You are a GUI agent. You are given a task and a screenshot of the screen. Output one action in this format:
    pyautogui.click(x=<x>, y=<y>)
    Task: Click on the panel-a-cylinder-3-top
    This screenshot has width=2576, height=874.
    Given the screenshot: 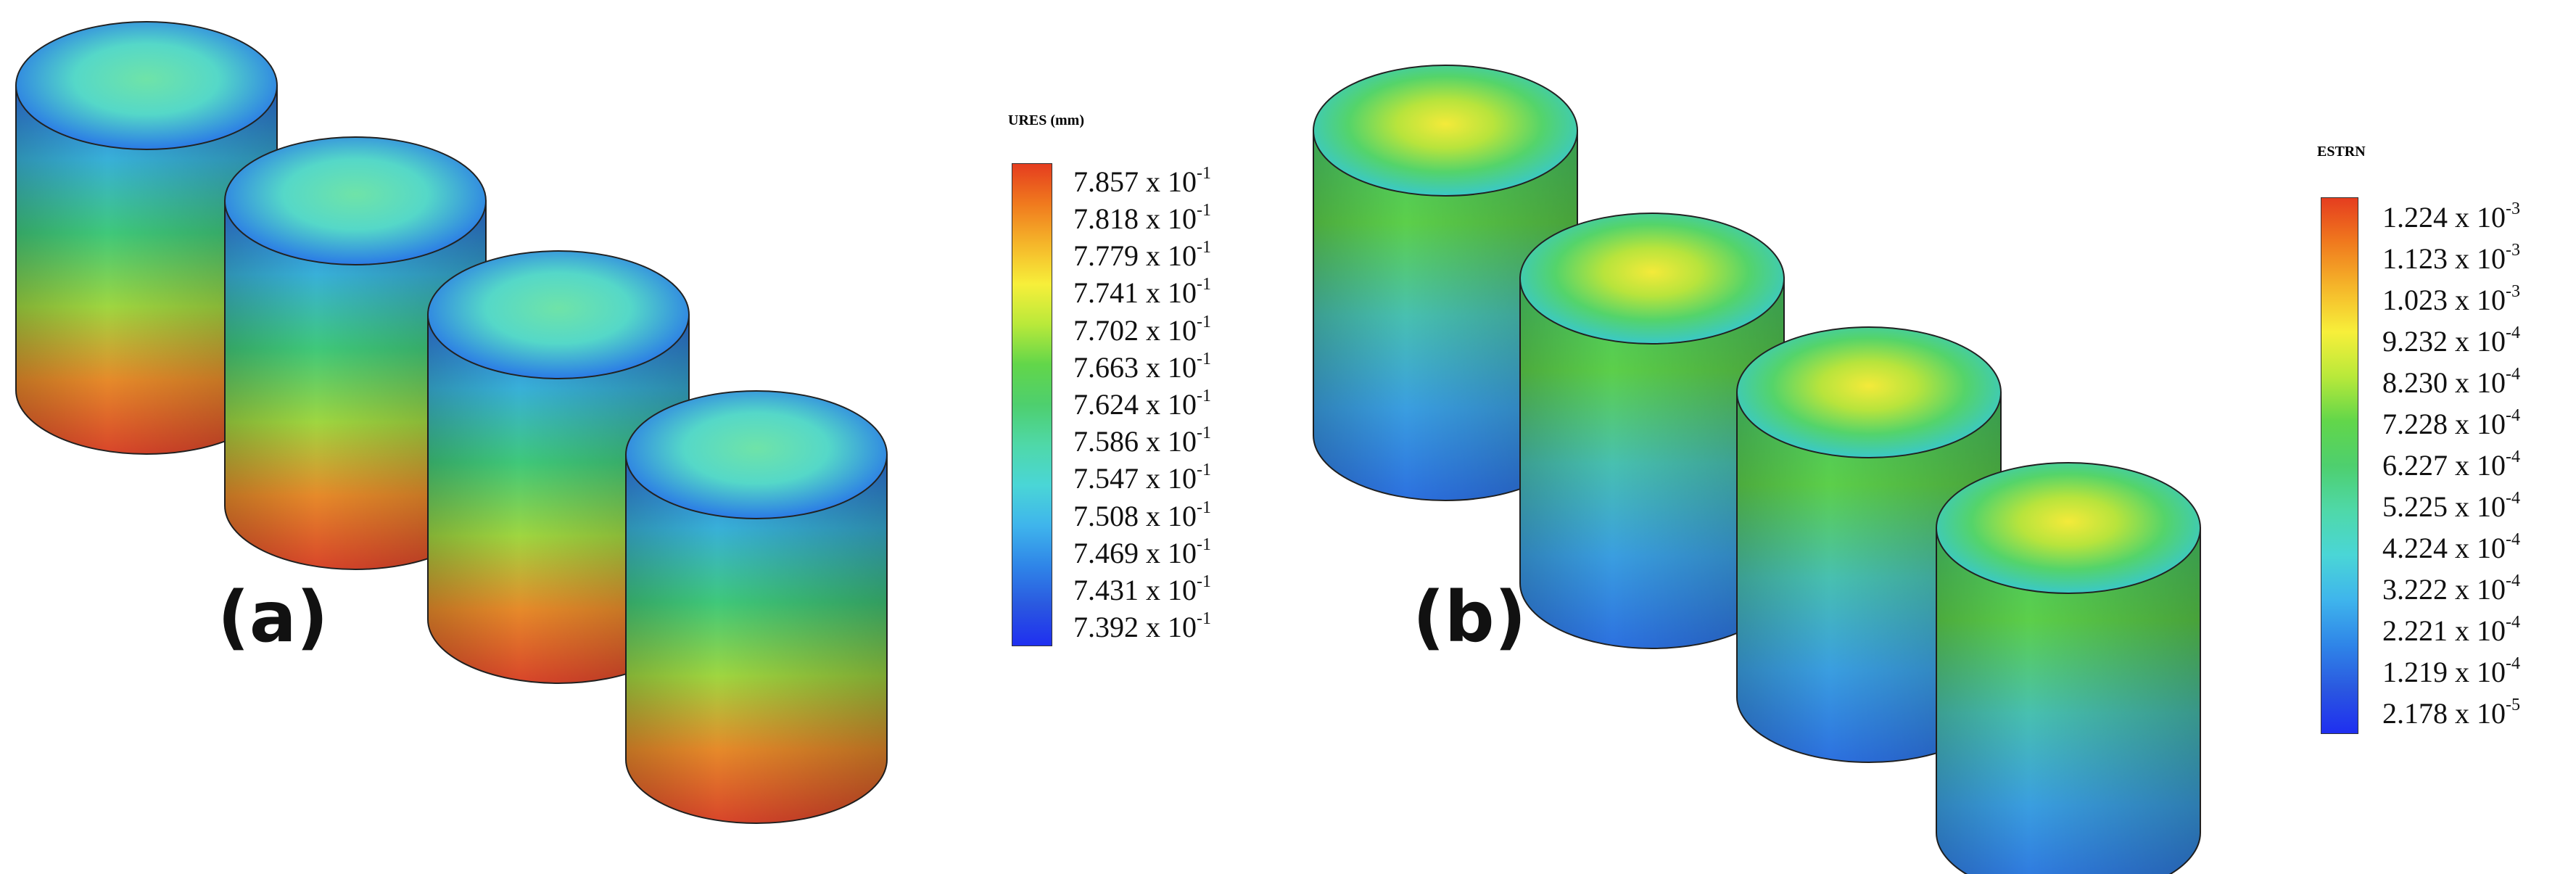 What is the action you would take?
    pyautogui.click(x=558, y=314)
    